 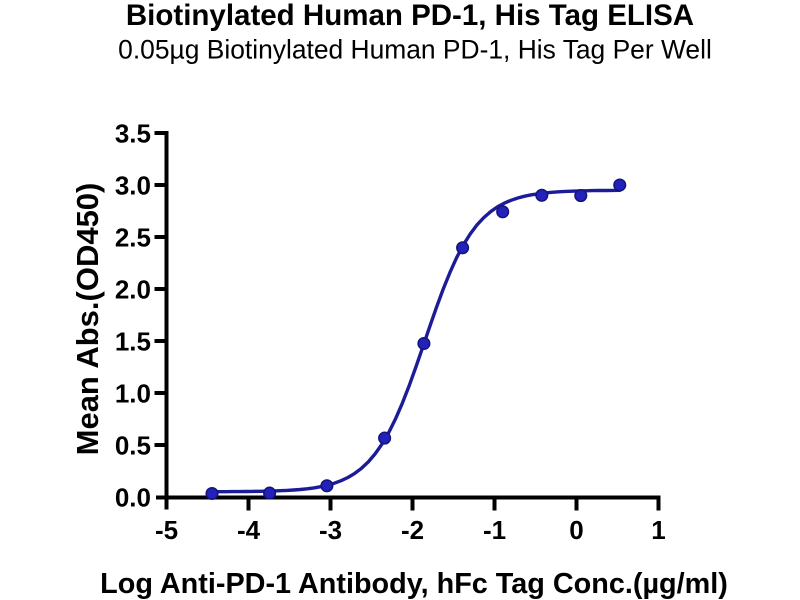 What do you see at coordinates (412, 530) in the screenshot?
I see `svg-text: -2` at bounding box center [412, 530].